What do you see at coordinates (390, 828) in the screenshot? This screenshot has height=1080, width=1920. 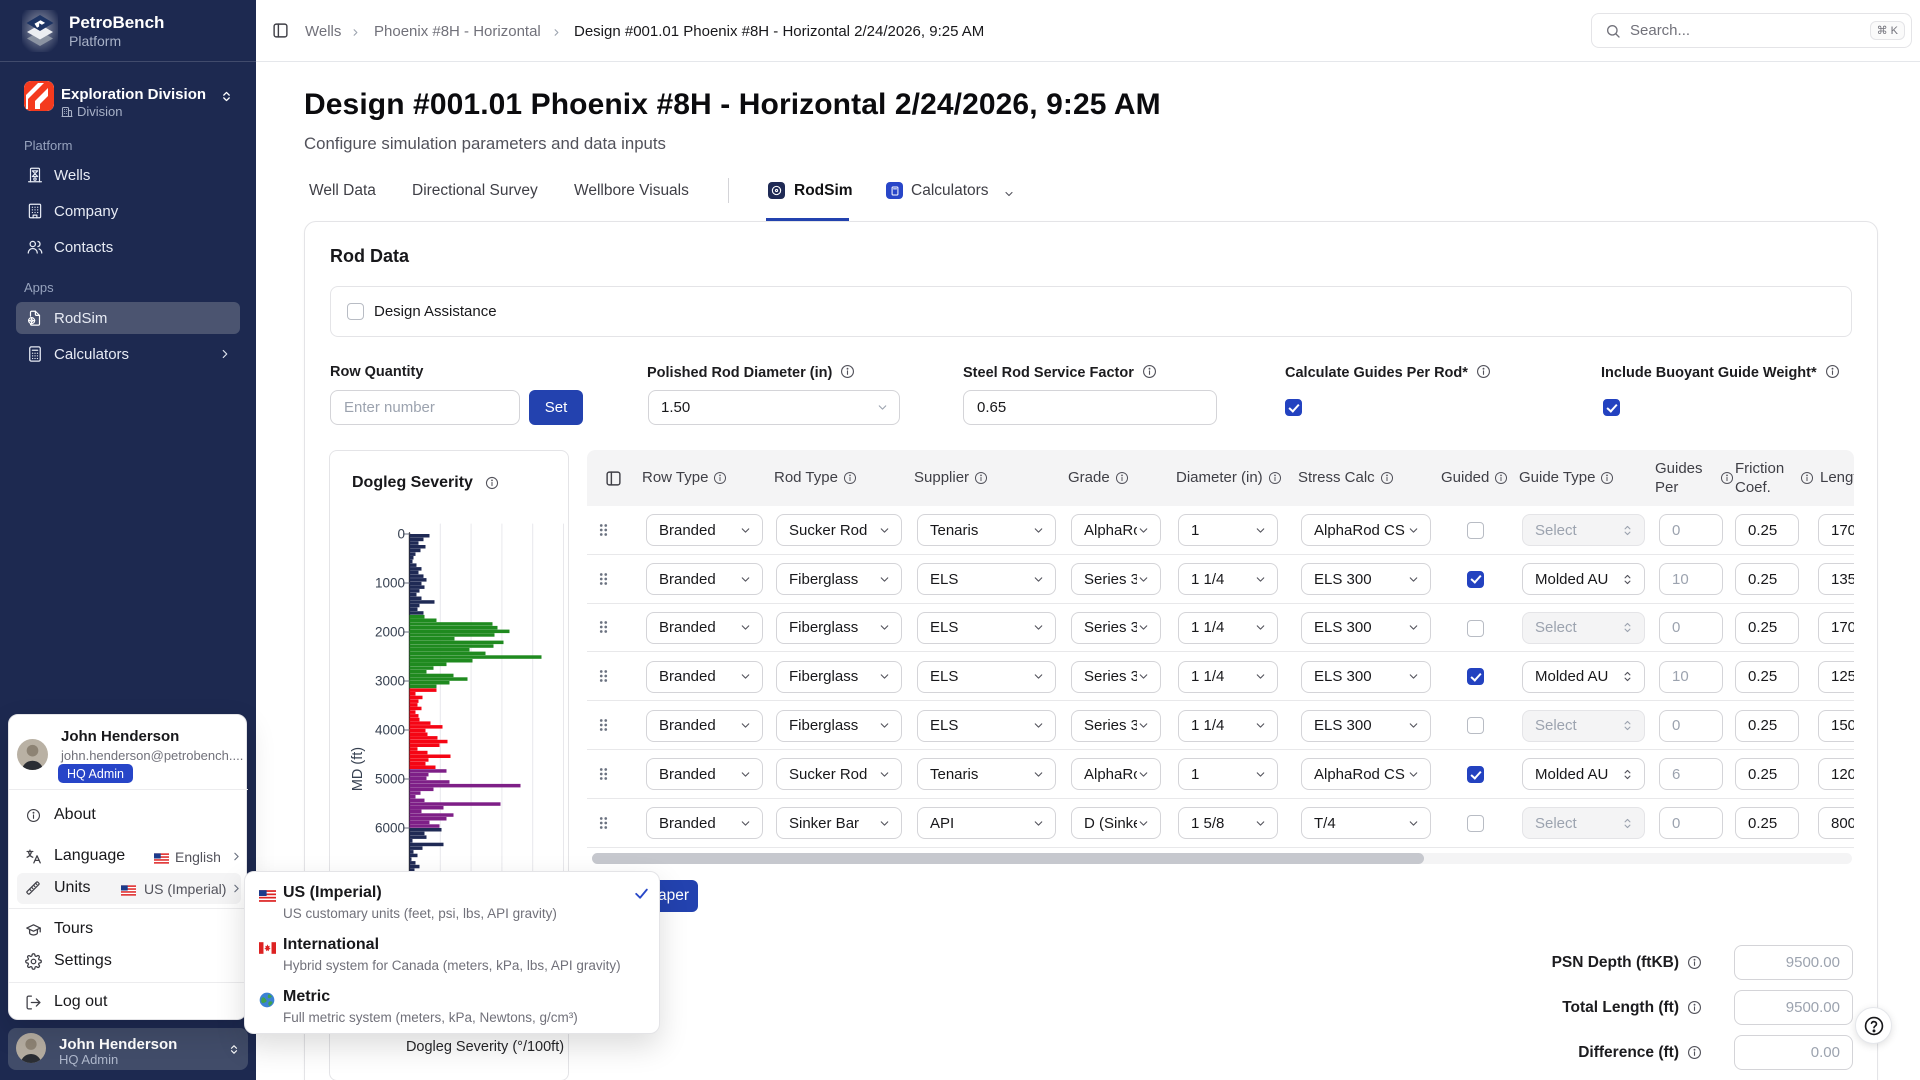 I see `svg-text: 6000` at bounding box center [390, 828].